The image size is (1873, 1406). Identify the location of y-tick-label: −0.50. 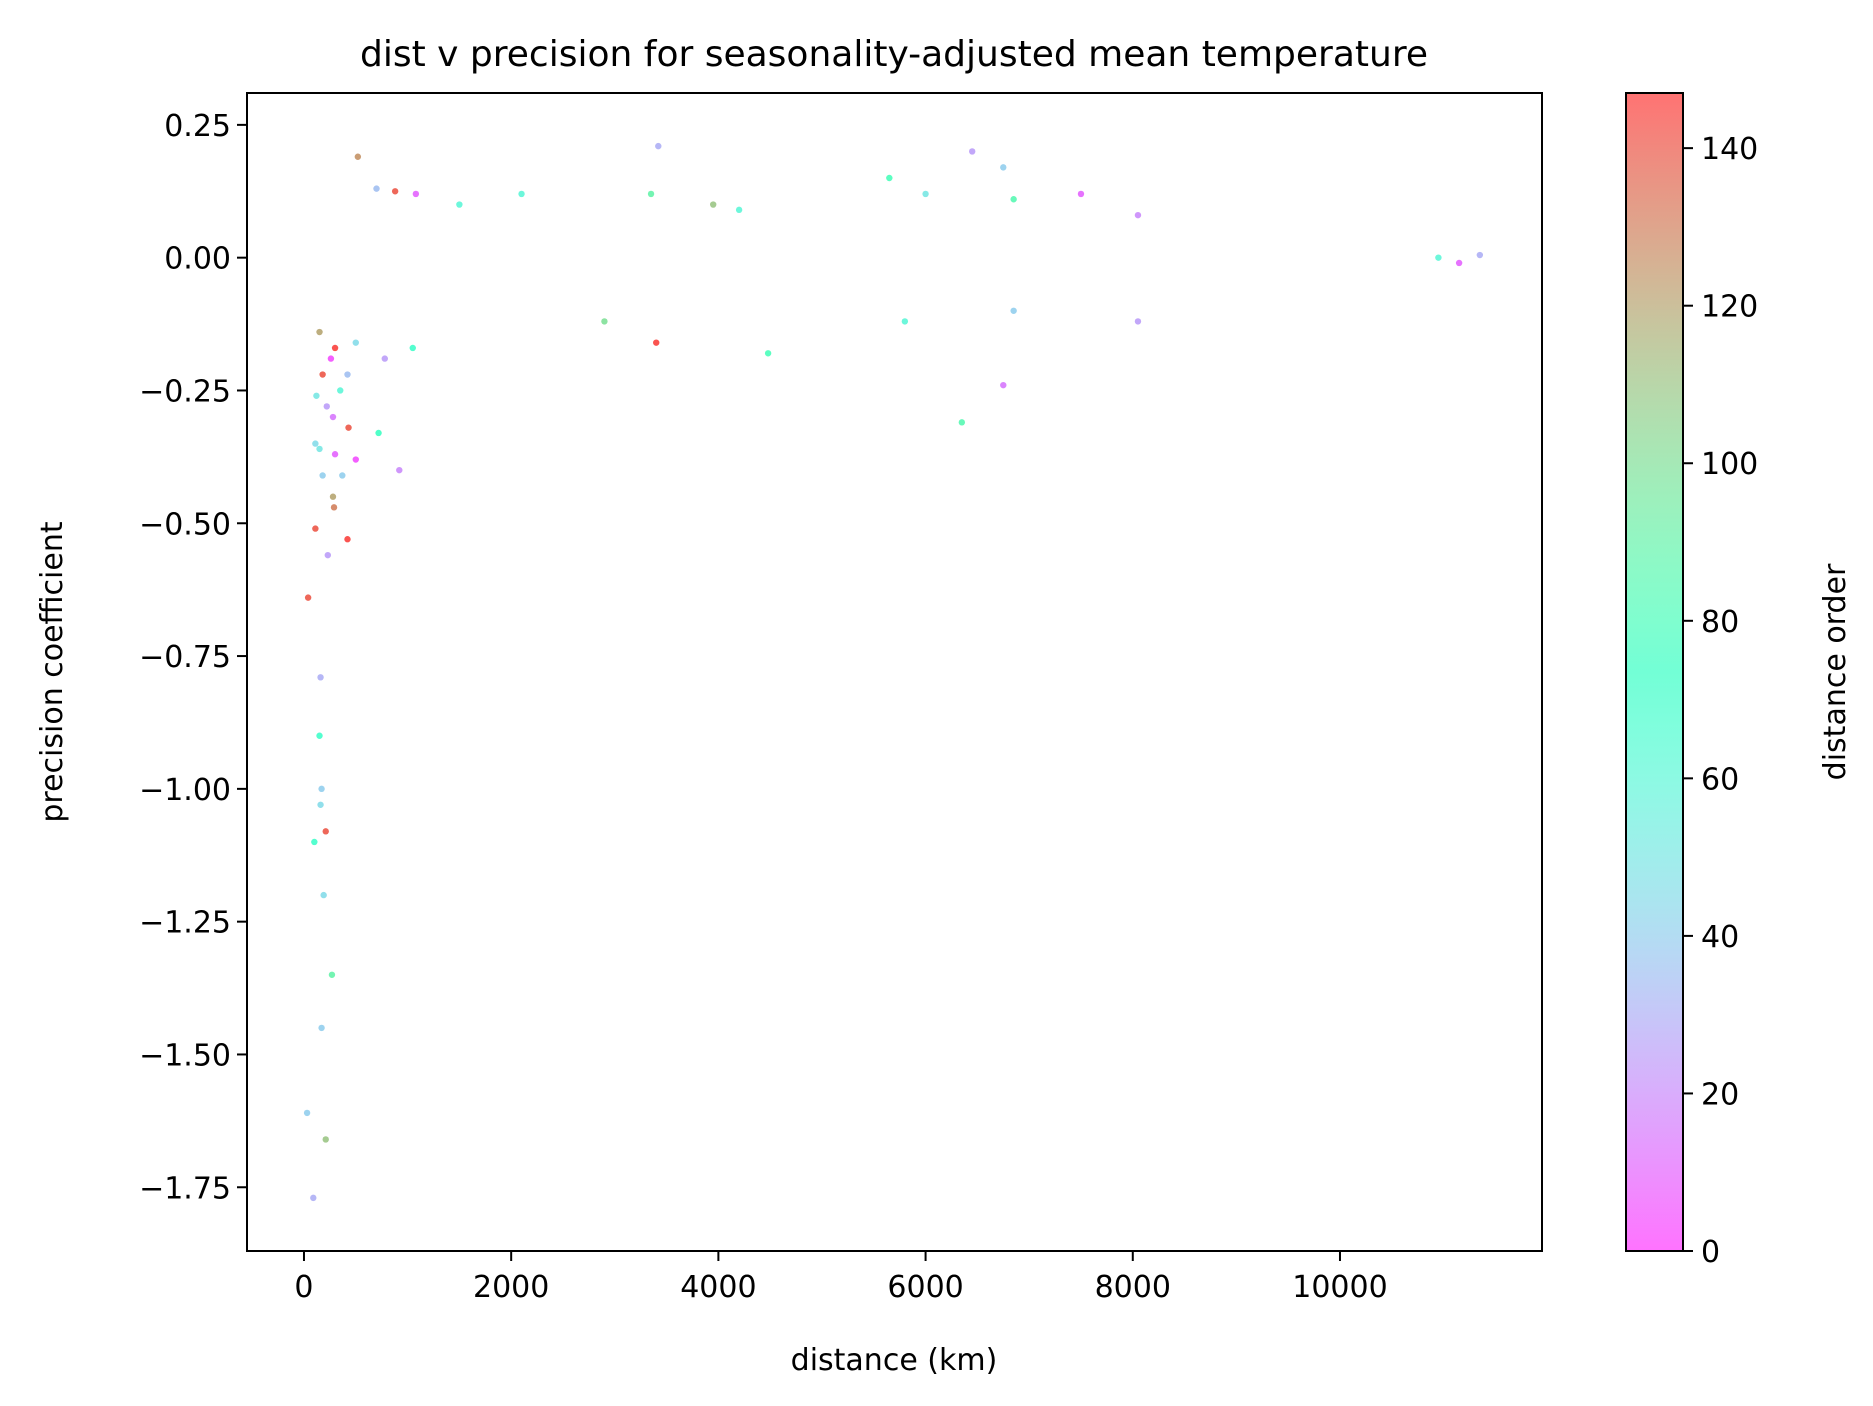
(185, 524).